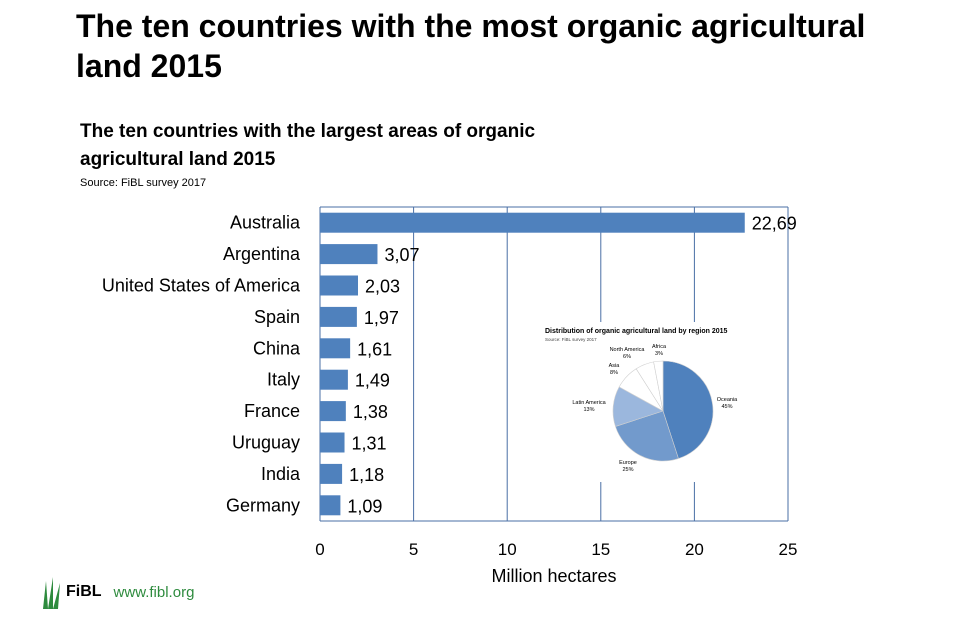 The image size is (955, 625). Describe the element at coordinates (84, 591) in the screenshot. I see `fibl-name: FiBL` at that location.